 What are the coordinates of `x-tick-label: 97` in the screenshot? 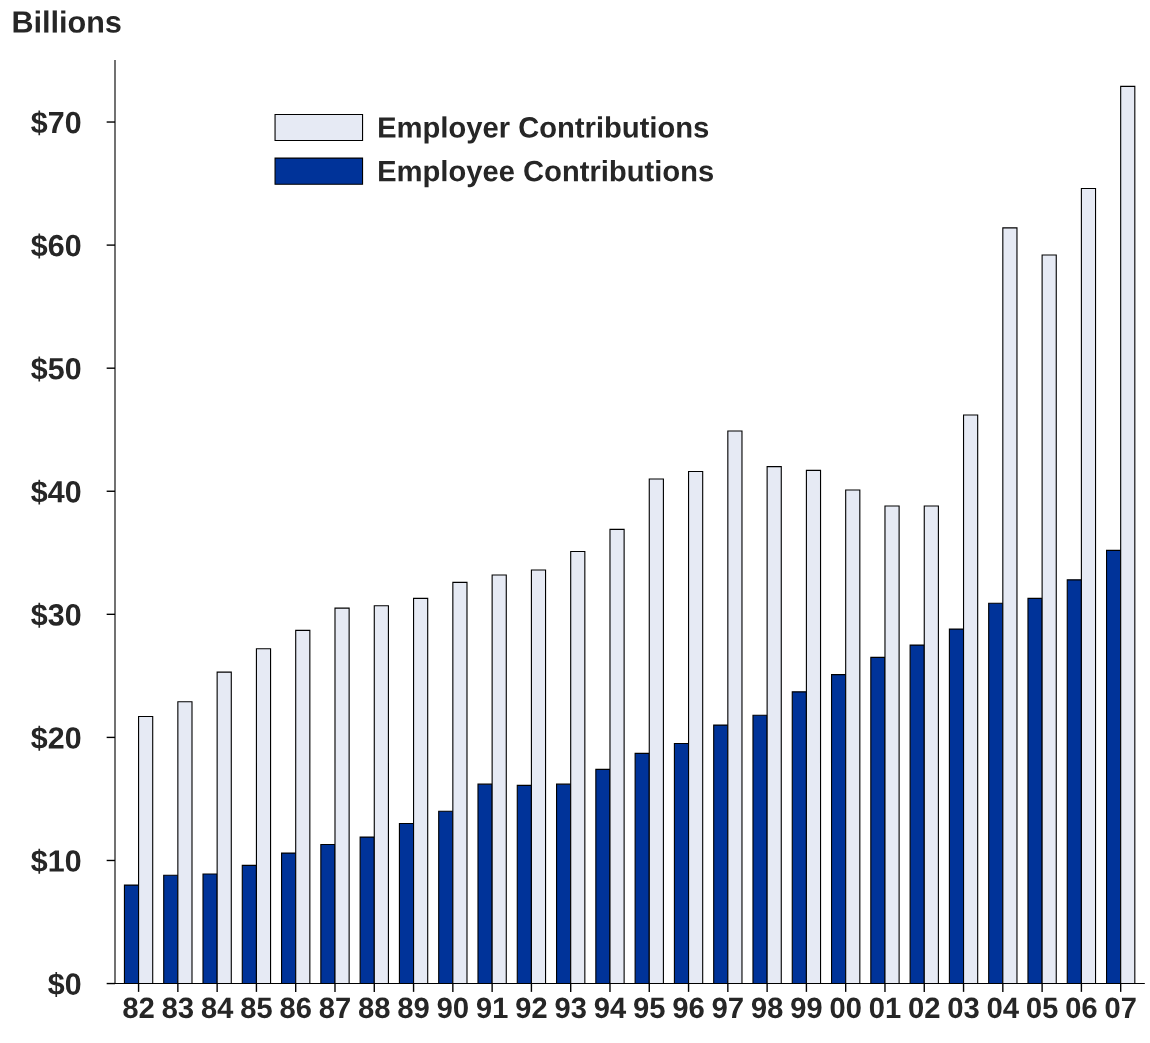 It's located at (727, 1008).